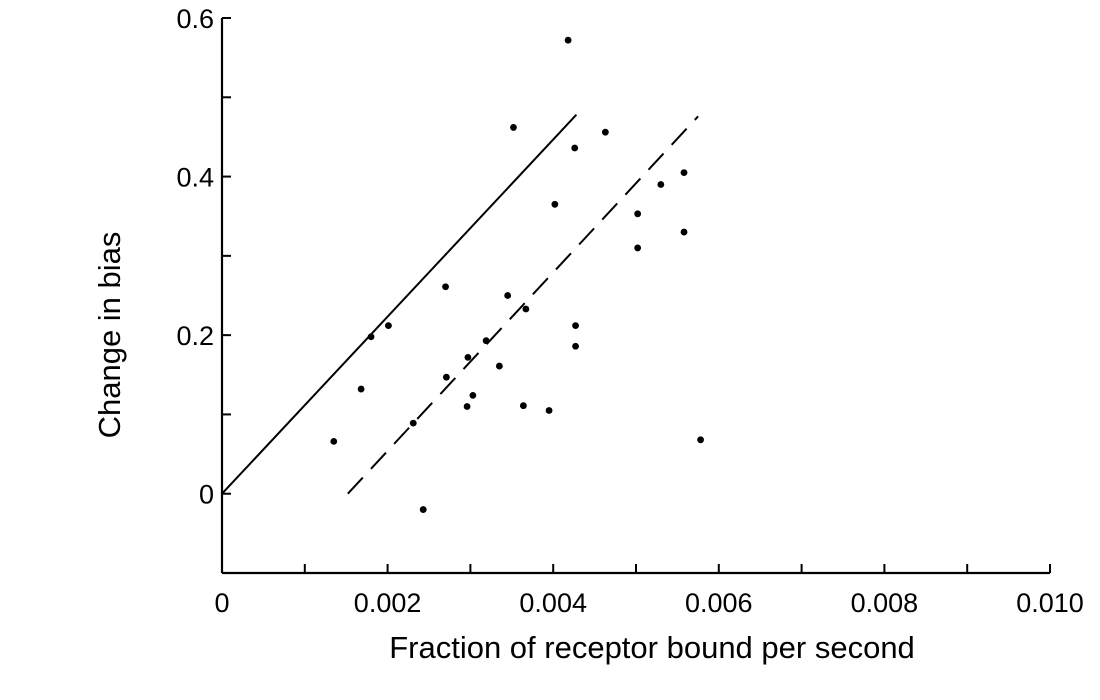 The height and width of the screenshot is (700, 1100). I want to click on x-axis-ticks, so click(636, 568).